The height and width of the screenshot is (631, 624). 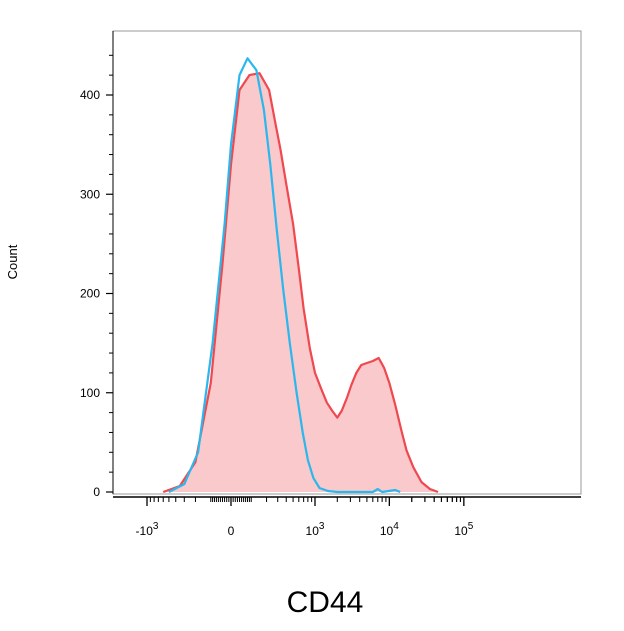 I want to click on y-tick-label: 0, so click(x=96, y=492).